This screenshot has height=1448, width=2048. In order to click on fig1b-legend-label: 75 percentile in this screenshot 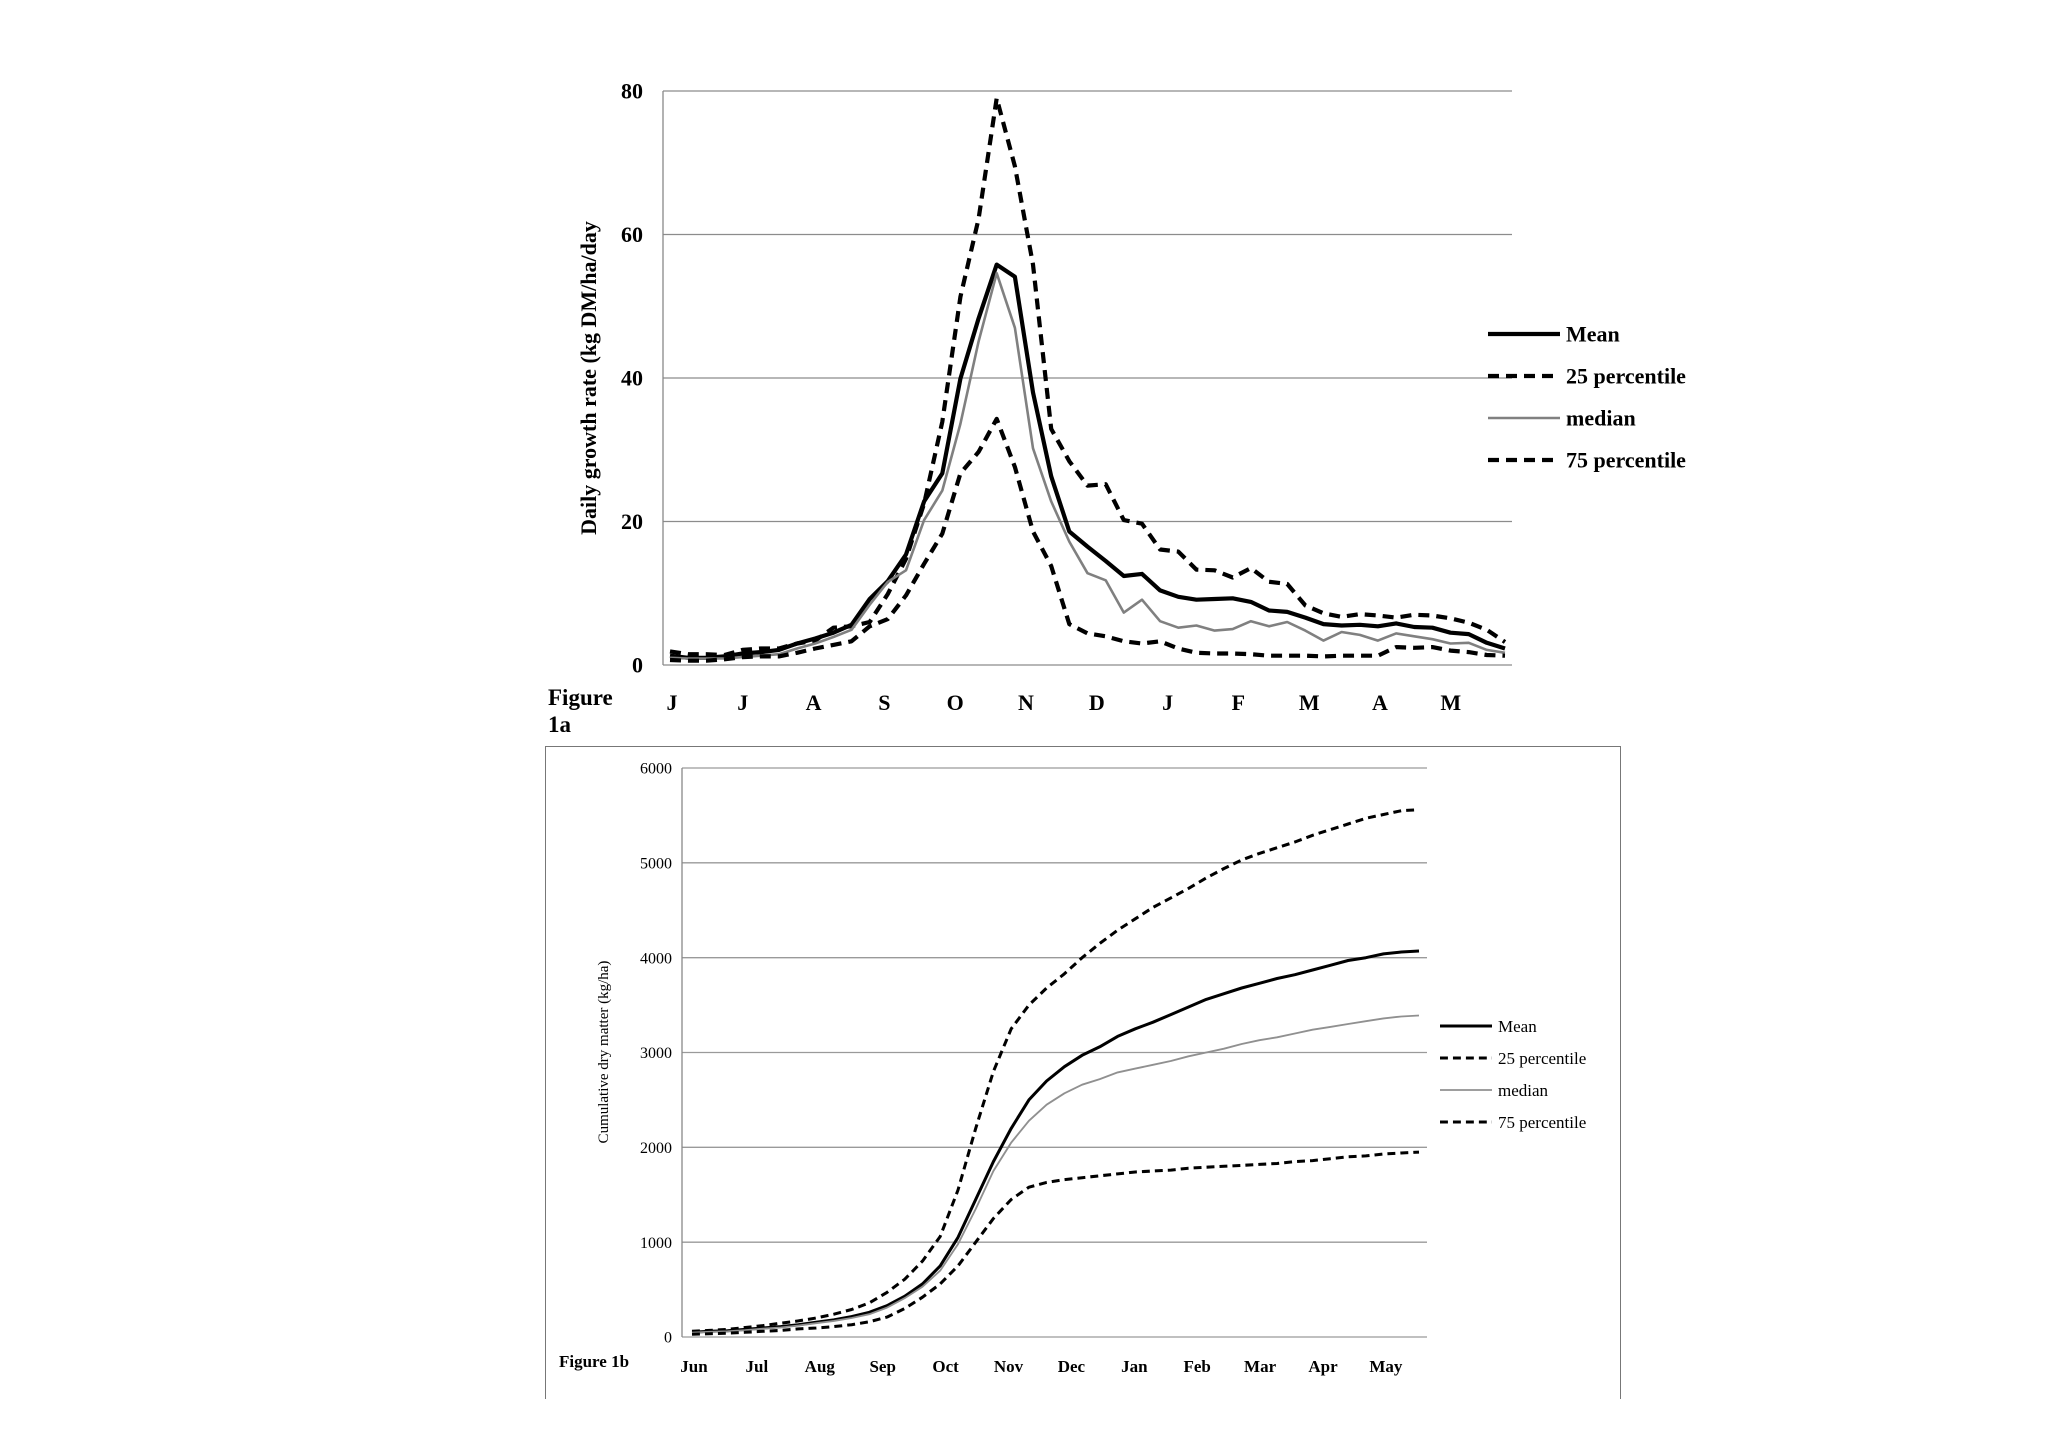, I will do `click(1542, 1122)`.